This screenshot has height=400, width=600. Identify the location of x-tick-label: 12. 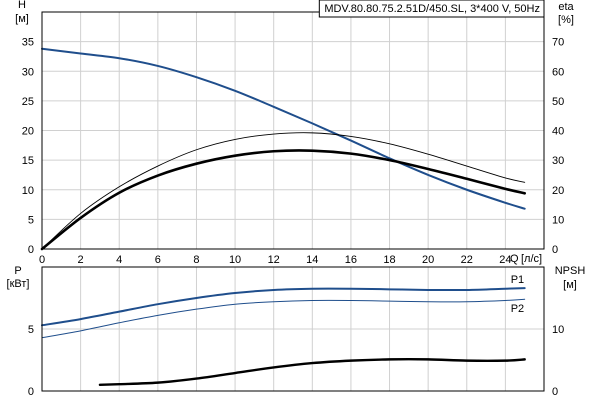
(274, 260).